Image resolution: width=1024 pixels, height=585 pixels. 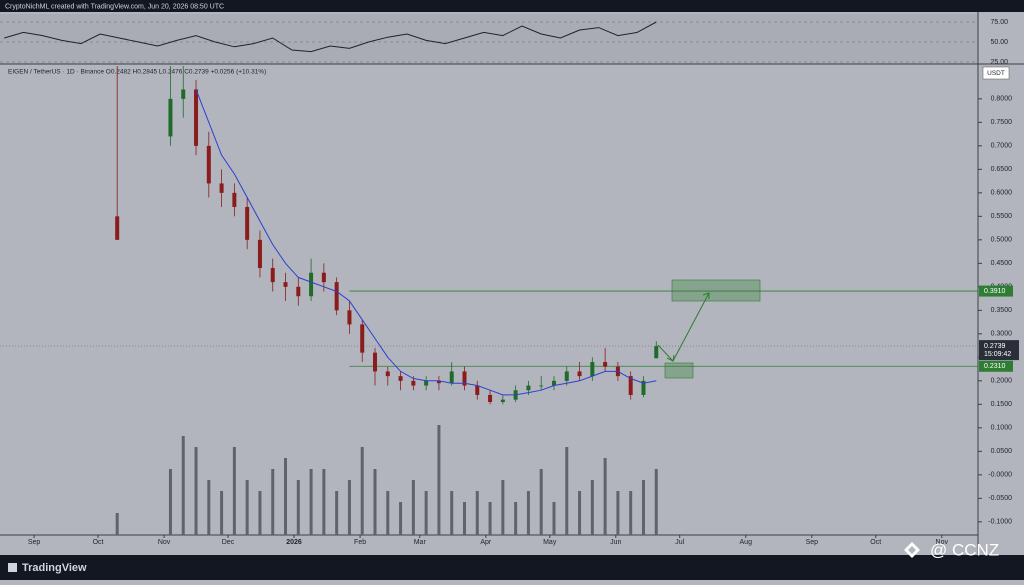 What do you see at coordinates (1000, 498) in the screenshot?
I see `y-tick-label: -0.0500` at bounding box center [1000, 498].